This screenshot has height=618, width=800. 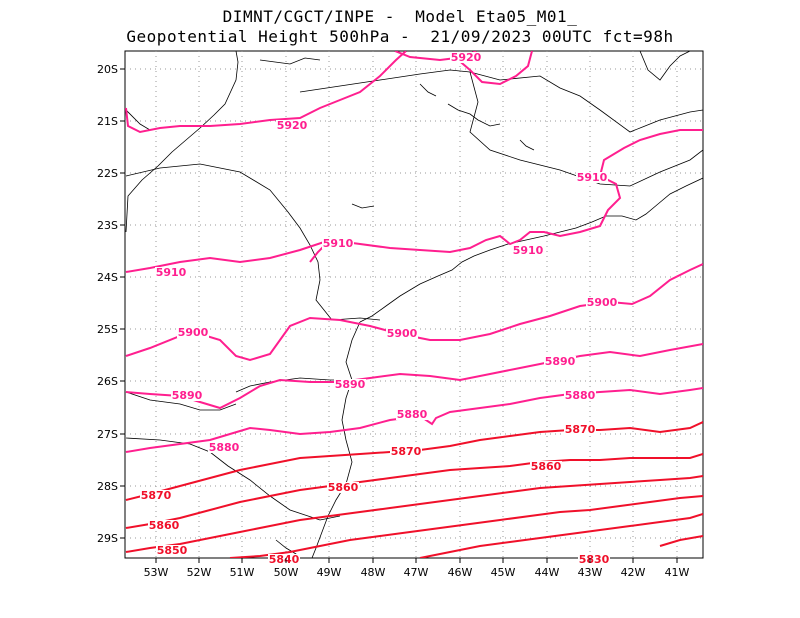 I want to click on border-rs-arg, so click(x=181, y=401).